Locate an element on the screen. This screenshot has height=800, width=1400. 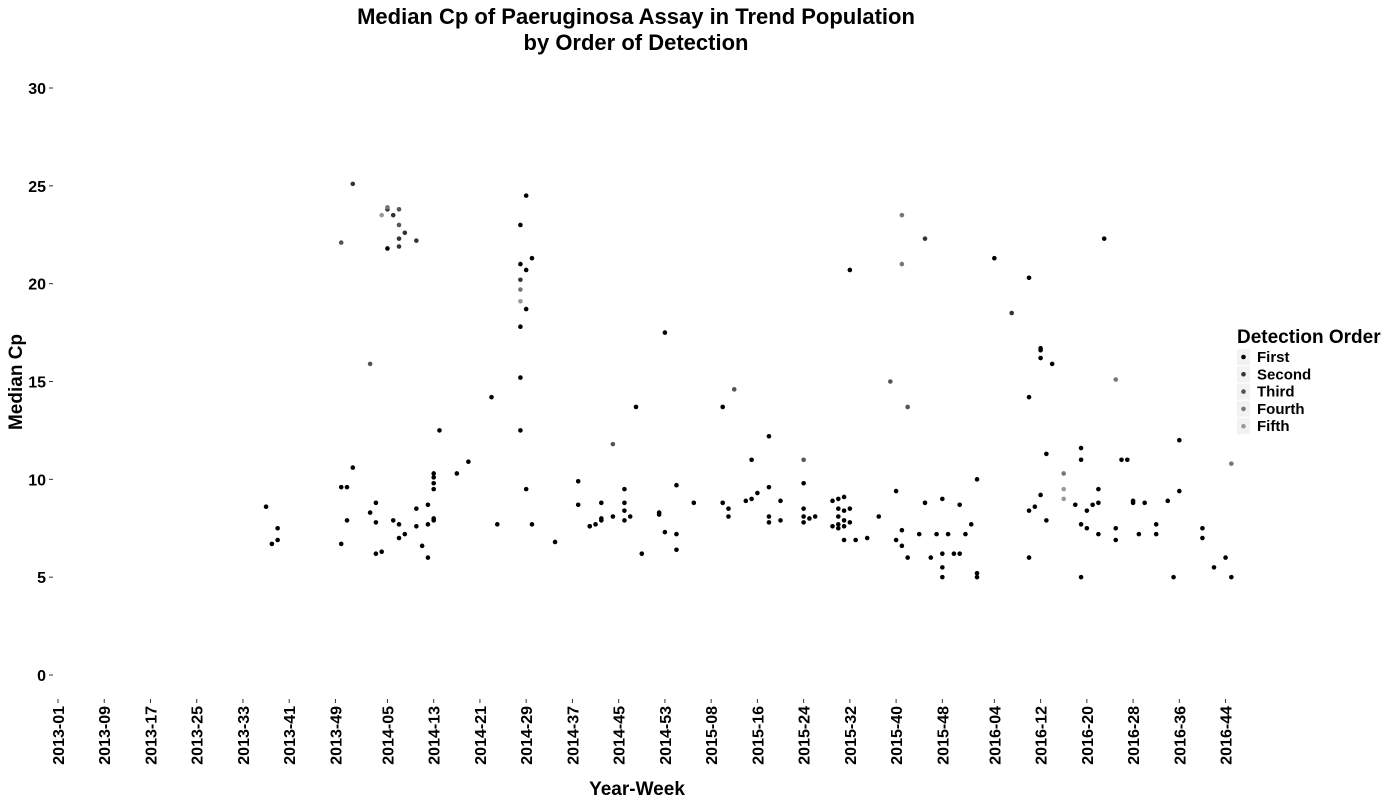
legend-key-fourth is located at coordinates (1243, 409).